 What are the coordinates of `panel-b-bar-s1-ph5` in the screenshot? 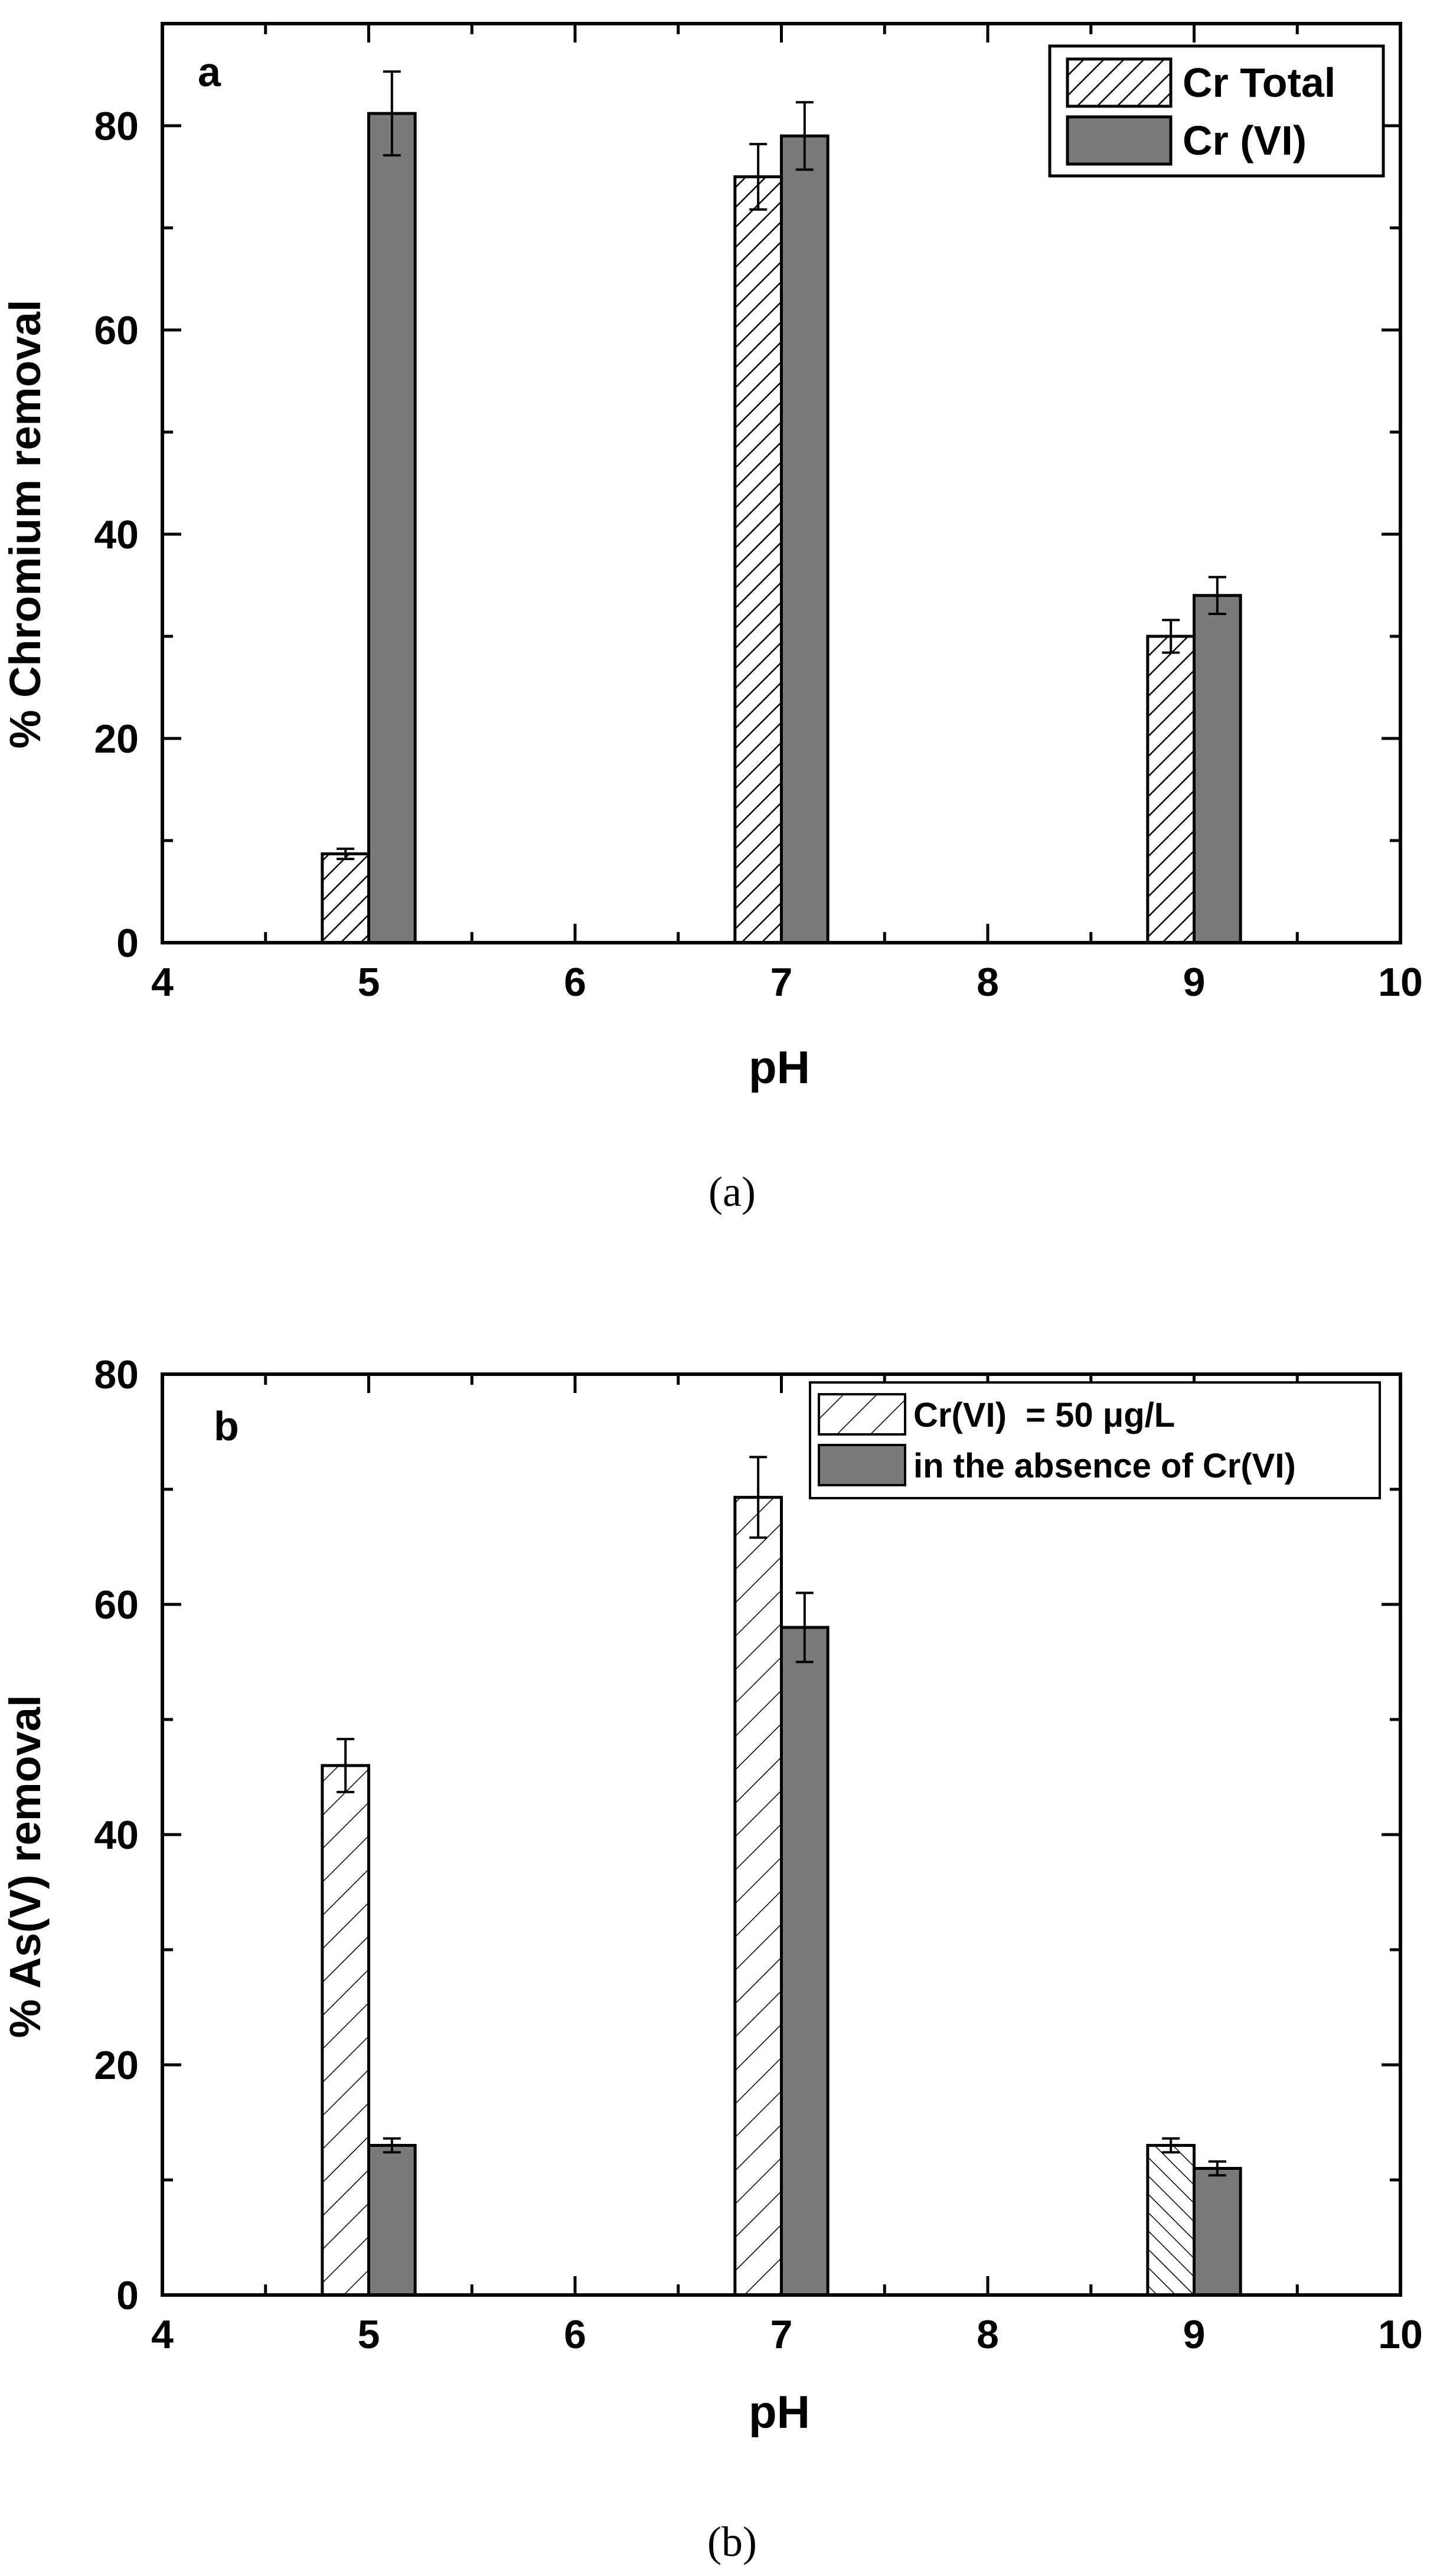 It's located at (346, 2030).